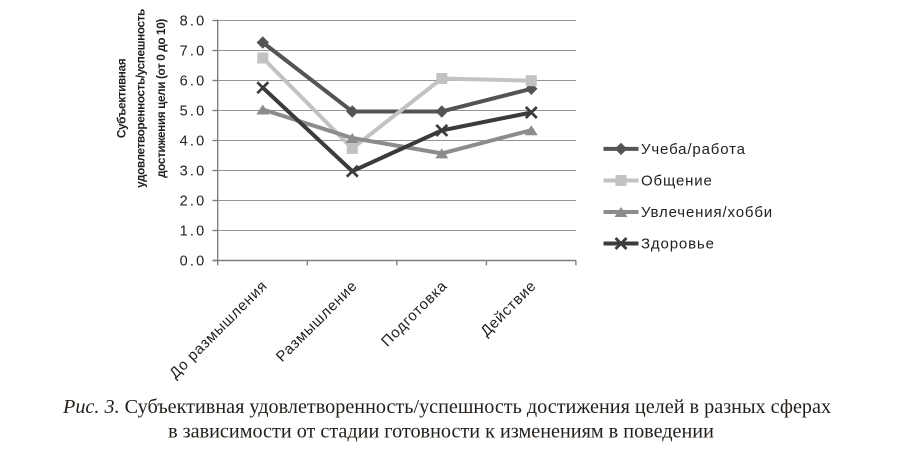 This screenshot has height=453, width=898. I want to click on svg-text: 5.0, so click(193, 111).